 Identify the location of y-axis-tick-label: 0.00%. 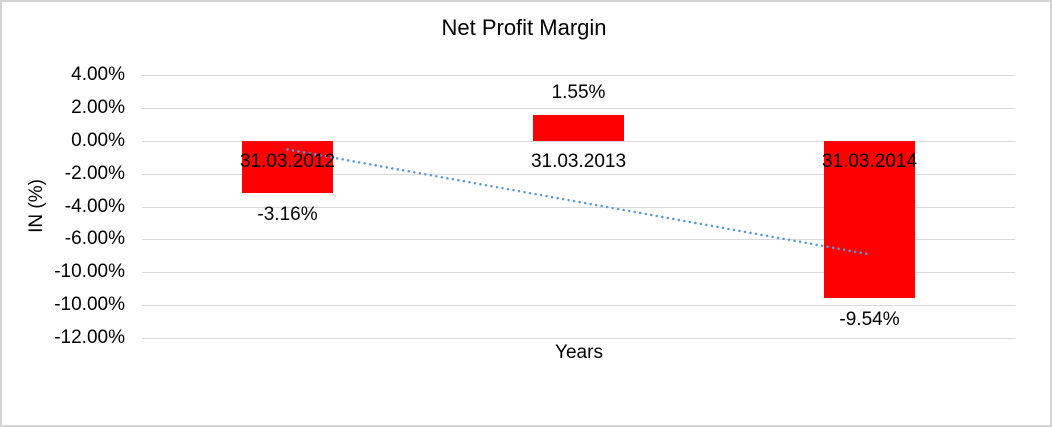
(98, 140).